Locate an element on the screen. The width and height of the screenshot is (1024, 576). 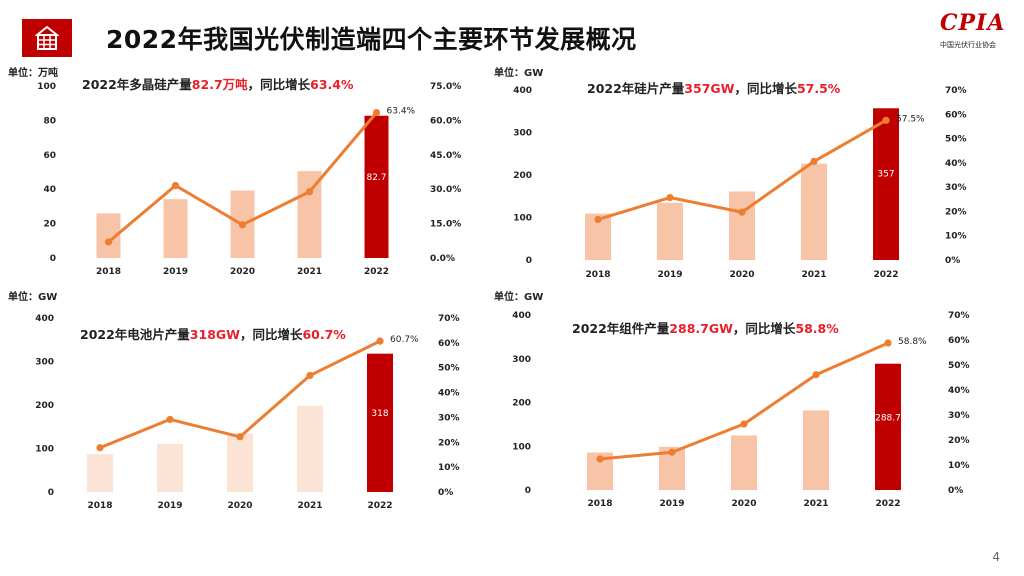
line-value-label: 57.5% is located at coordinates (910, 119).